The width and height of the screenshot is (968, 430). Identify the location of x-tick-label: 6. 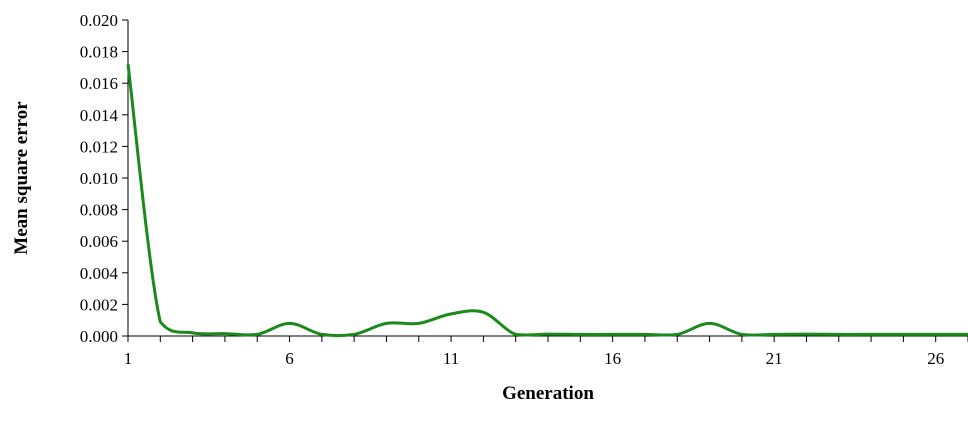
(289, 358).